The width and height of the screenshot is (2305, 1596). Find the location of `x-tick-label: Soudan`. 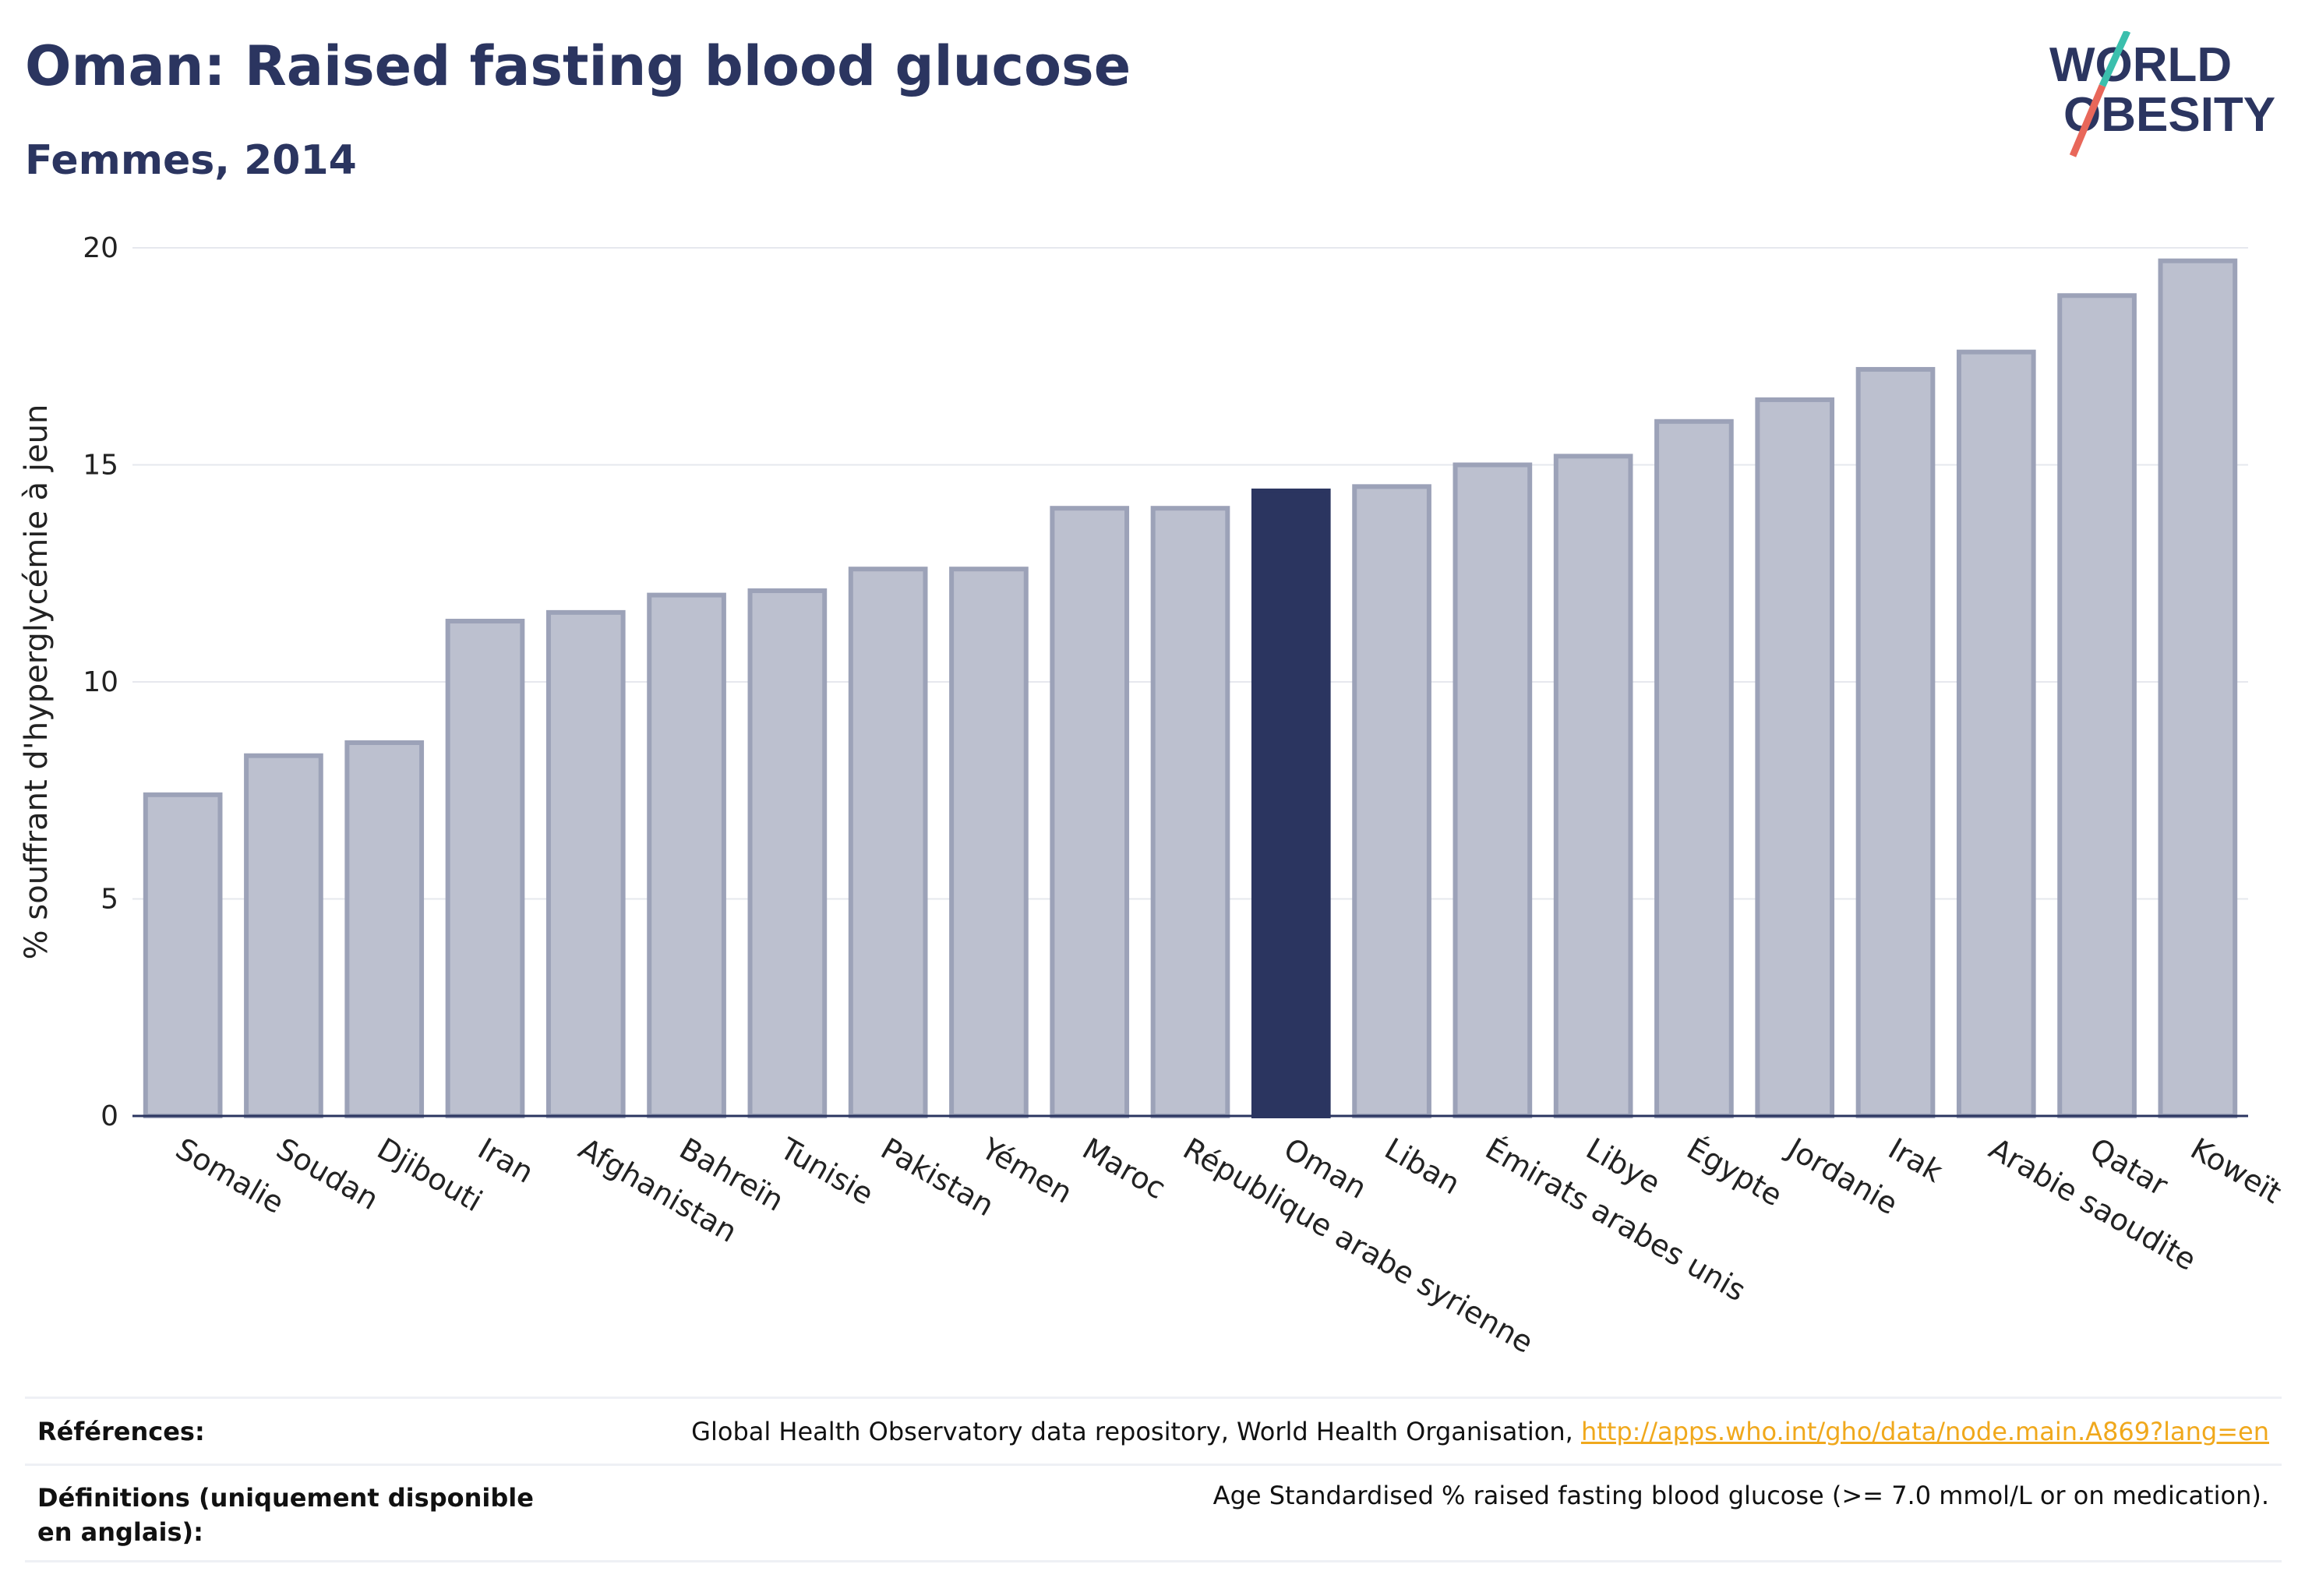

x-tick-label: Soudan is located at coordinates (327, 1174).